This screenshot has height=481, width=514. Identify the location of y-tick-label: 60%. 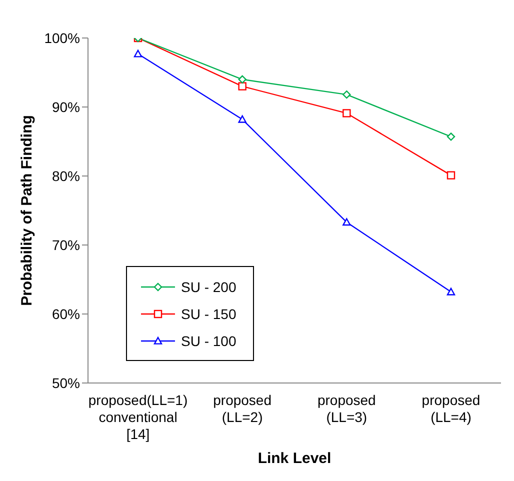
(66, 314).